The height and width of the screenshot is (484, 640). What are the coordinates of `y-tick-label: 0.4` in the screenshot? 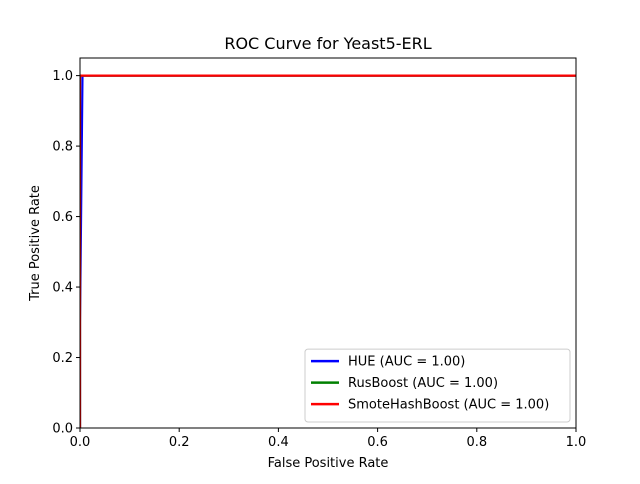 It's located at (62, 288).